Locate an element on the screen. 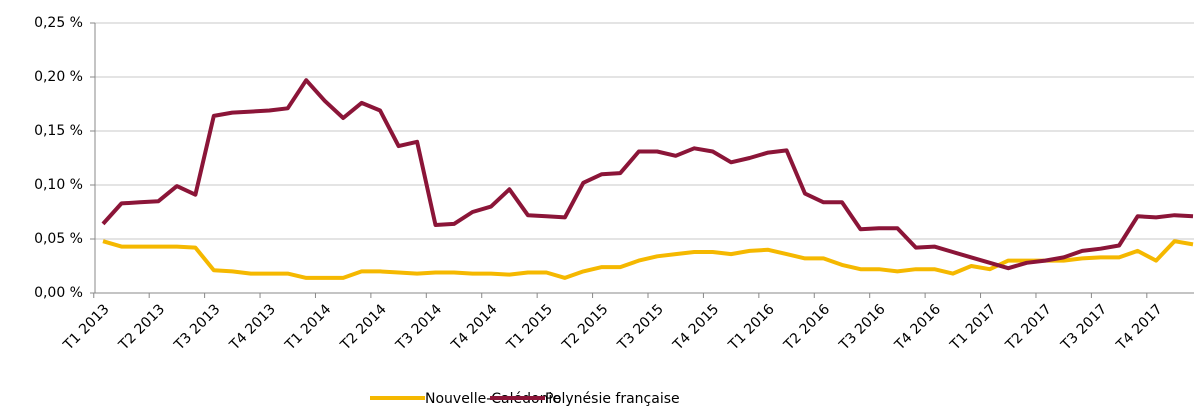  x-tick-label: T3 2017 is located at coordinates (1084, 327).